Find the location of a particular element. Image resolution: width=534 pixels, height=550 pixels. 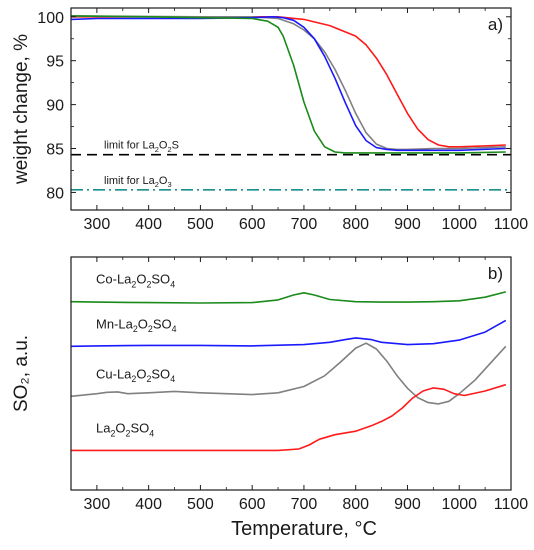

y-tick-label: 85 is located at coordinates (55, 150).